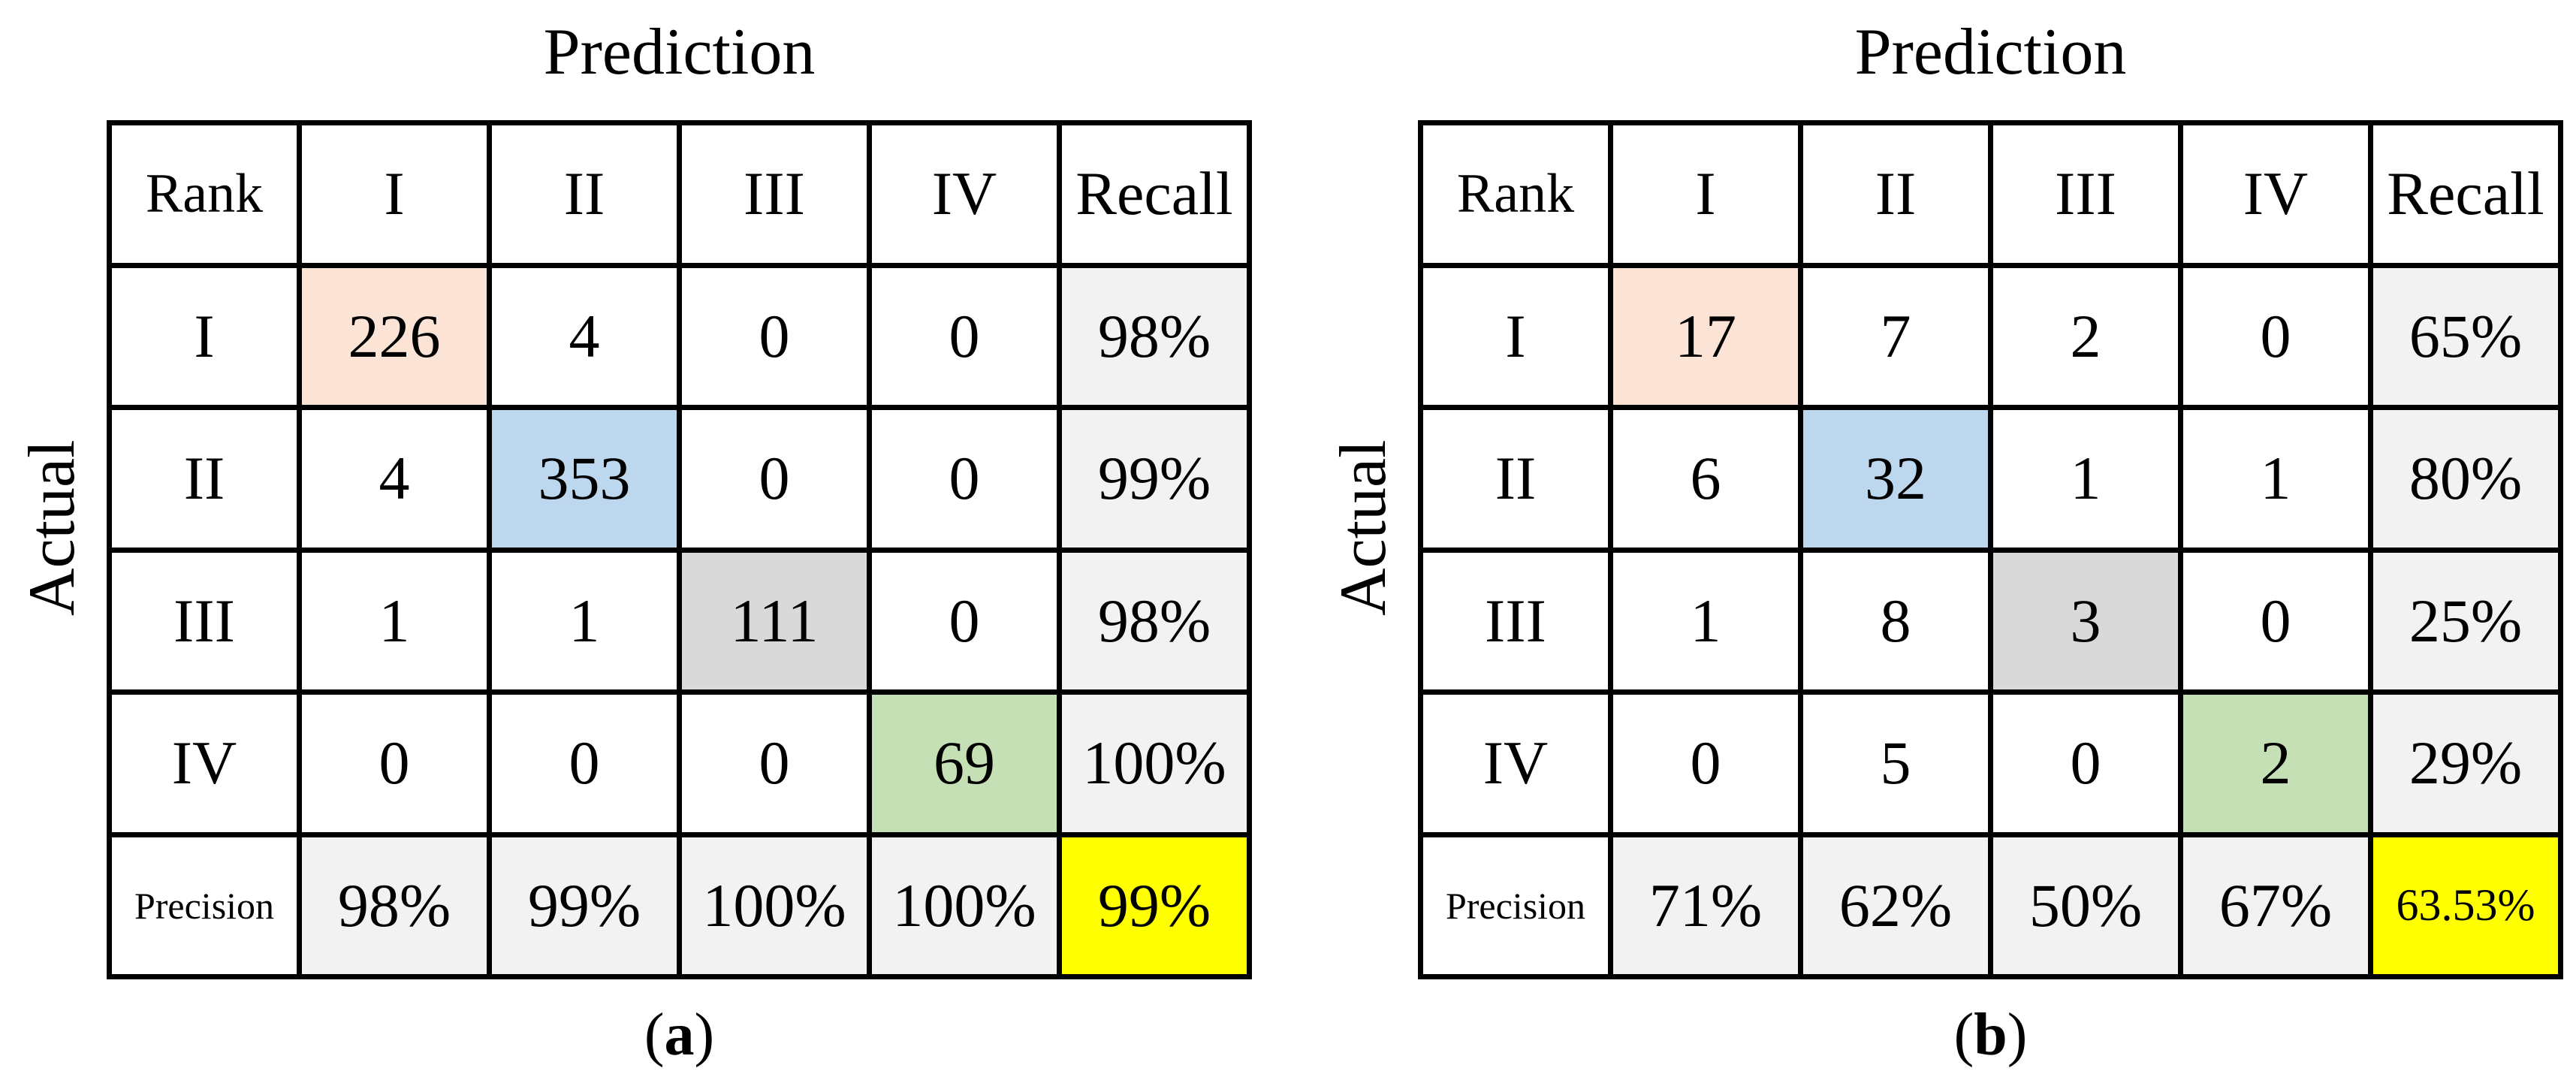 The height and width of the screenshot is (1080, 2576). I want to click on cell: 69, so click(965, 763).